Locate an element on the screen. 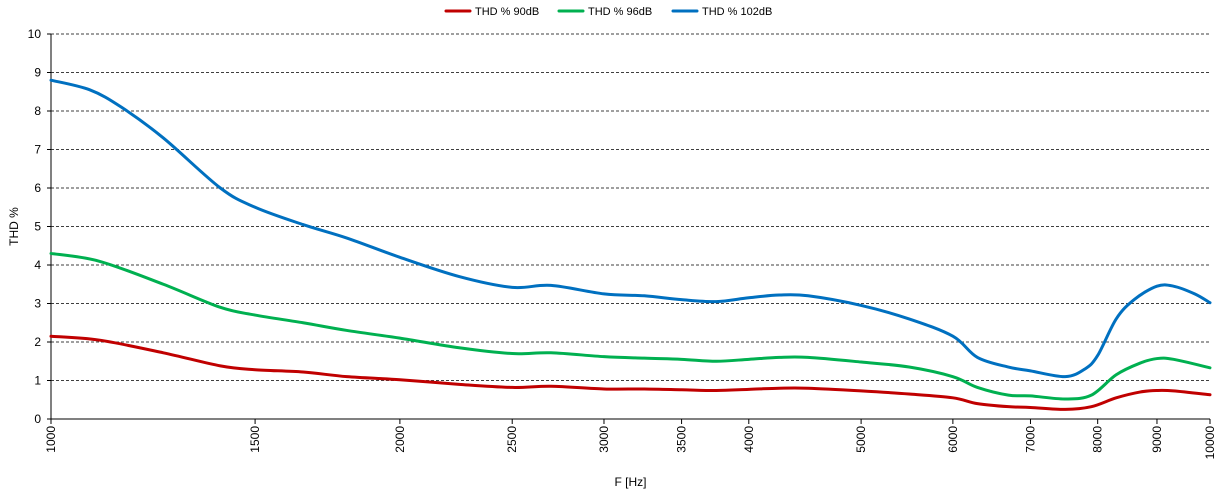 The image size is (1221, 496). x-tick-label: 2000 is located at coordinates (400, 439).